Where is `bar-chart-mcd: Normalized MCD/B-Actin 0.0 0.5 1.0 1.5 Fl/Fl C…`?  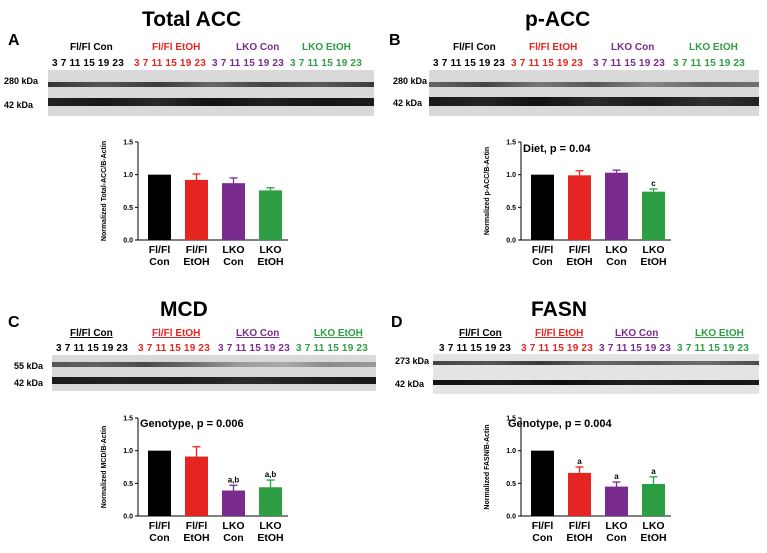 bar-chart-mcd: Normalized MCD/B-Actin 0.0 0.5 1.0 1.5 Fl/Fl C… is located at coordinates (194, 480).